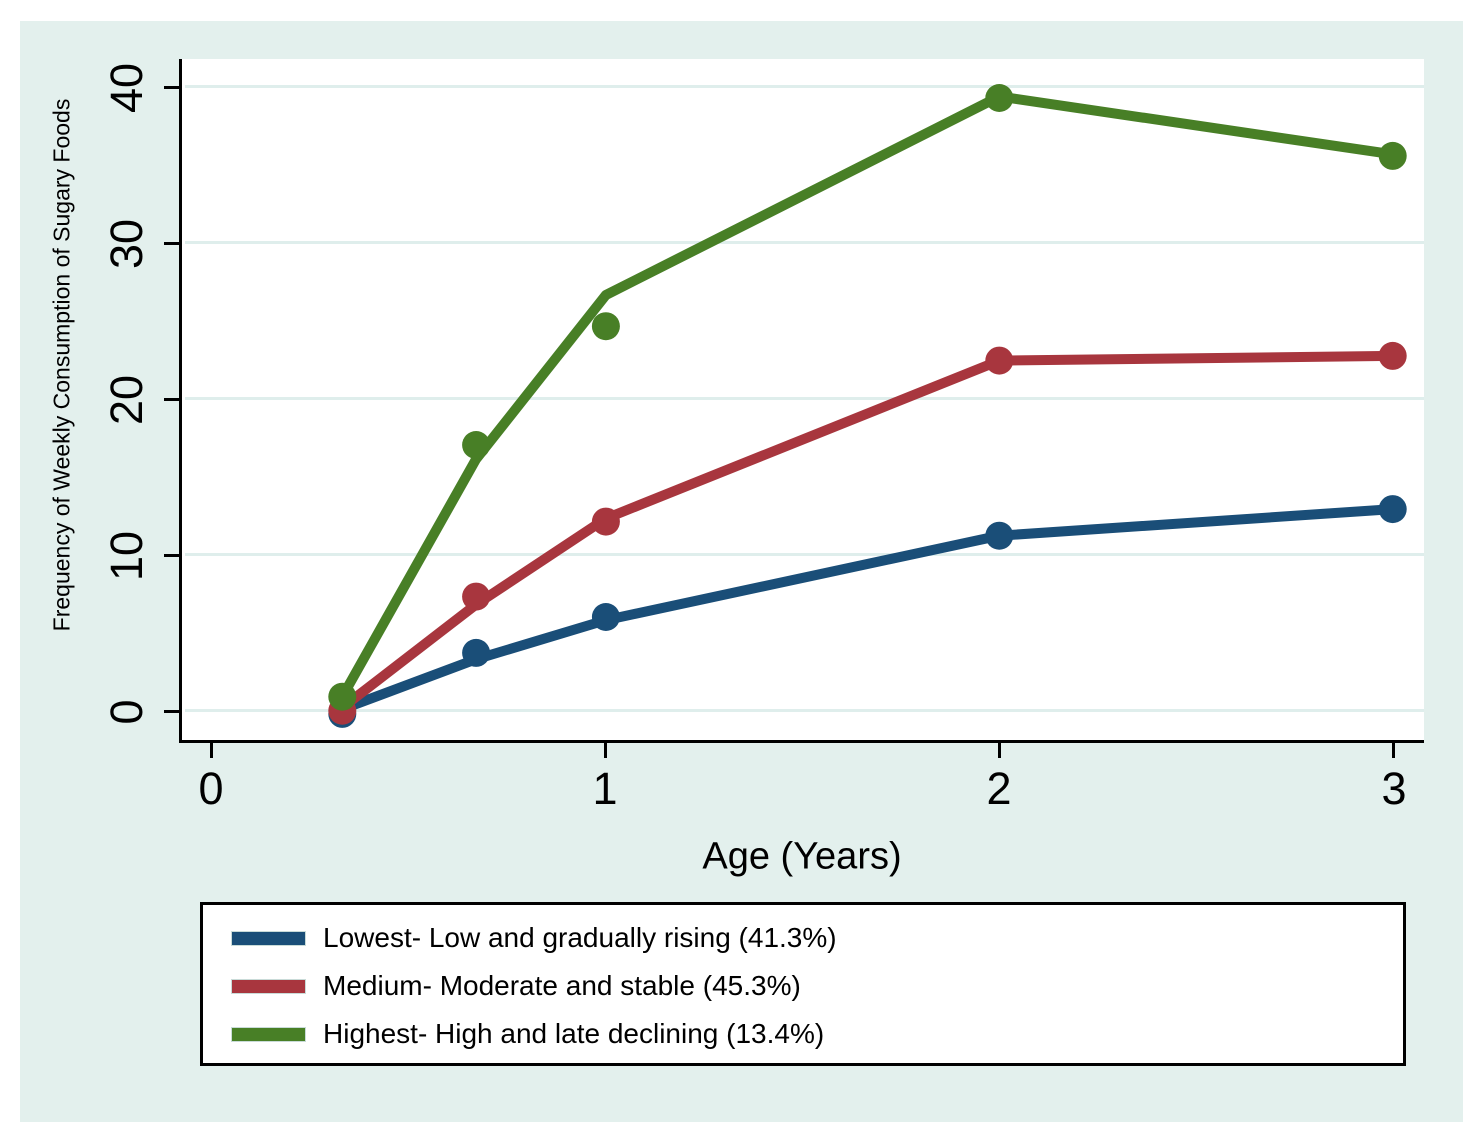  I want to click on x-tick-label-2: 2, so click(999, 788).